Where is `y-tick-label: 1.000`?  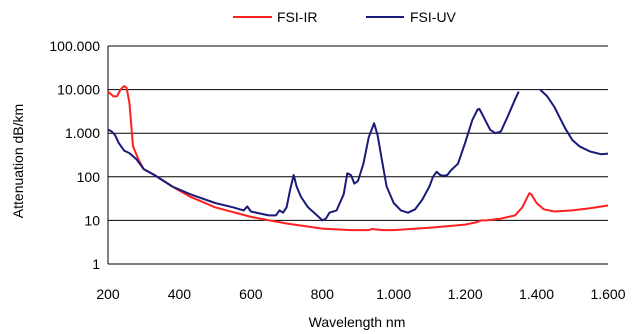
y-tick-label: 1.000 is located at coordinates (82, 133).